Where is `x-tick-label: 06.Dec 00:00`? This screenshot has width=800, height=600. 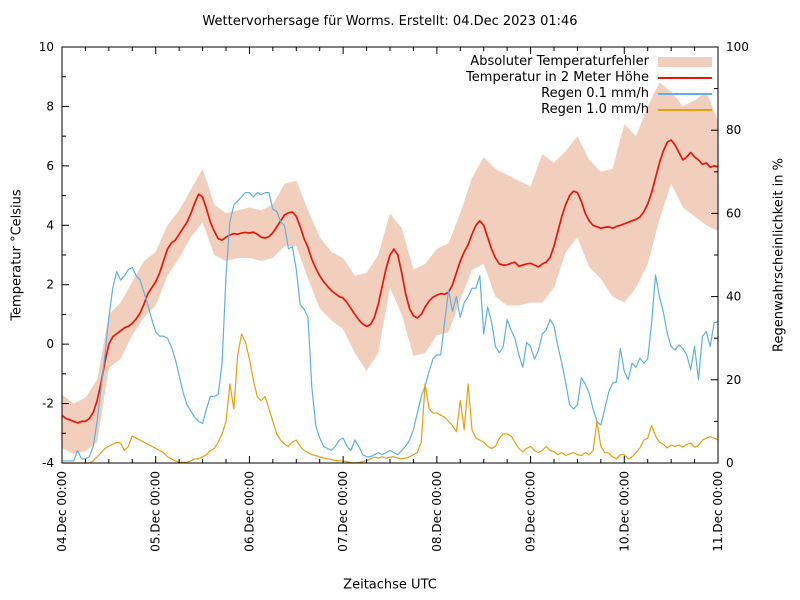
x-tick-label: 06.Dec 00:00 is located at coordinates (249, 511).